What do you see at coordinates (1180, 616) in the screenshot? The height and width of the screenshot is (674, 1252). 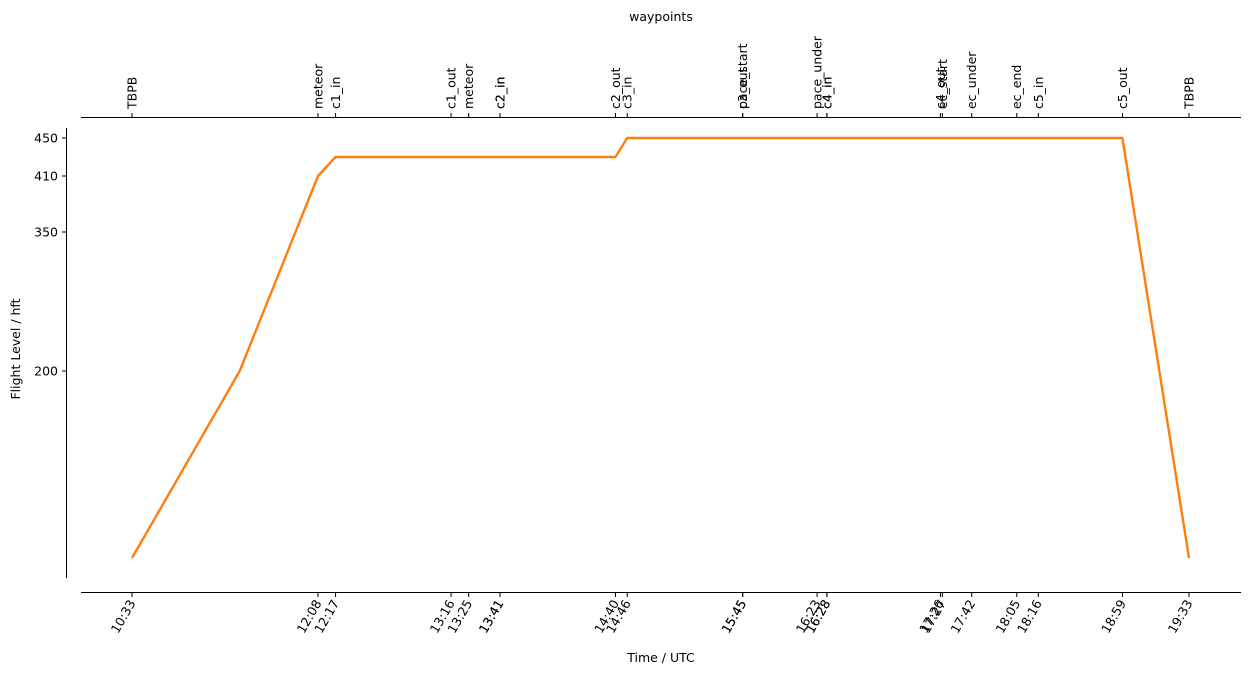 I see `x-tick-label: 19:33` at bounding box center [1180, 616].